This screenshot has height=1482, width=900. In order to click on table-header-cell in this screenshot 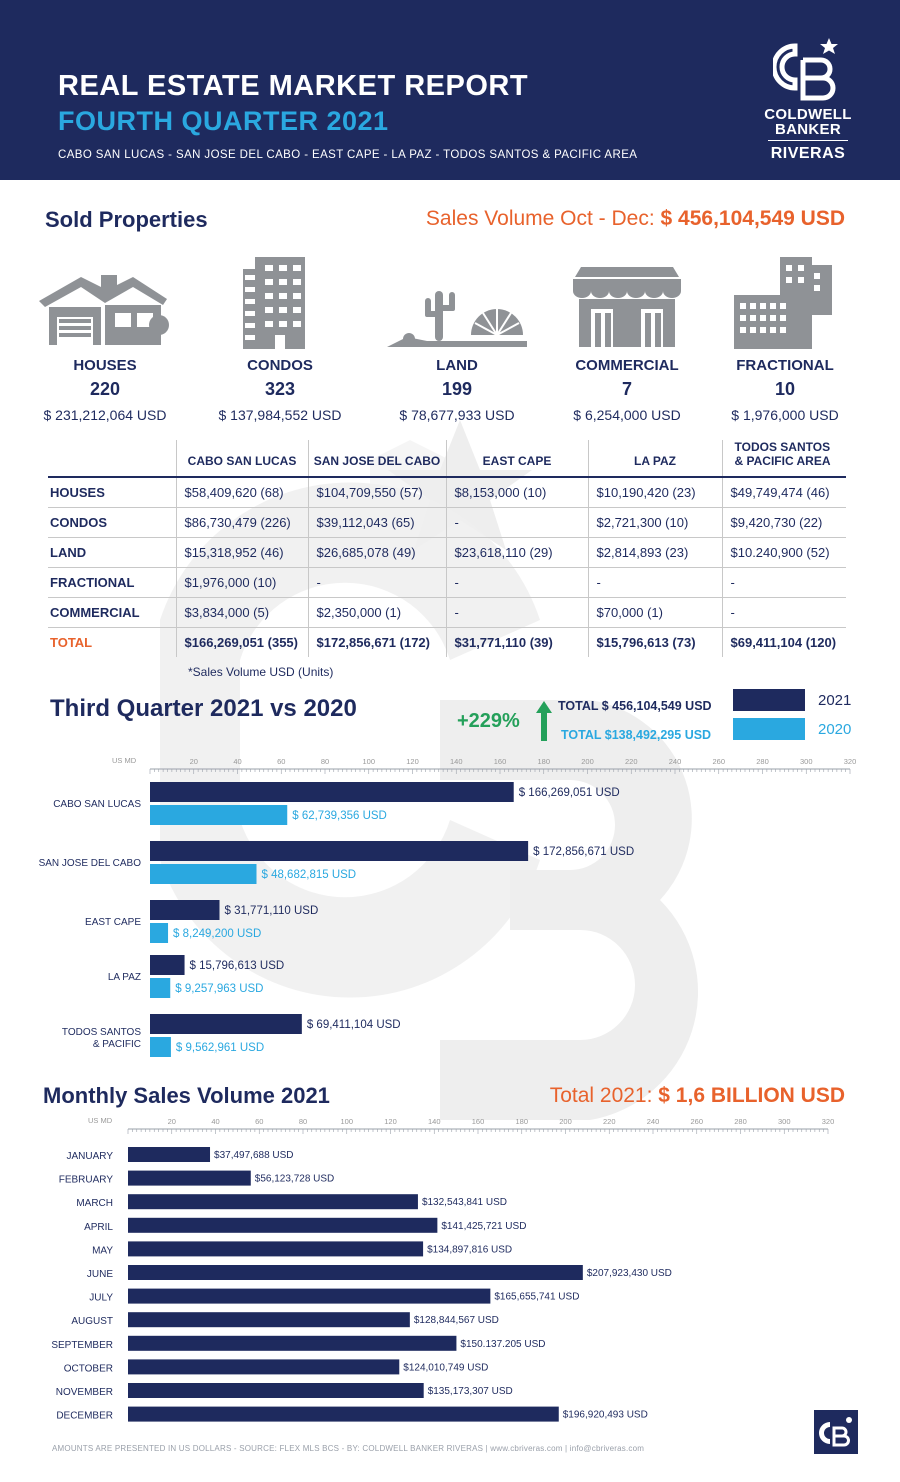, I will do `click(112, 458)`.